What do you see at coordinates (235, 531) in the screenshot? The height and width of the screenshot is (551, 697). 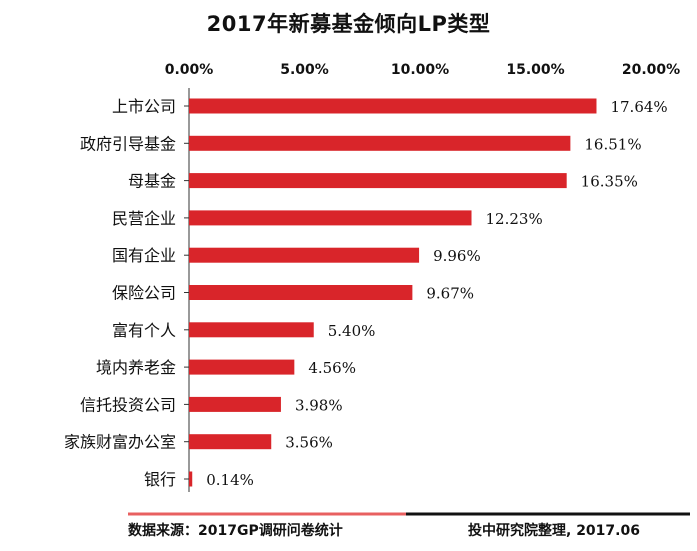 I see `source-note: 数据来源：2017GP调研问卷统计` at bounding box center [235, 531].